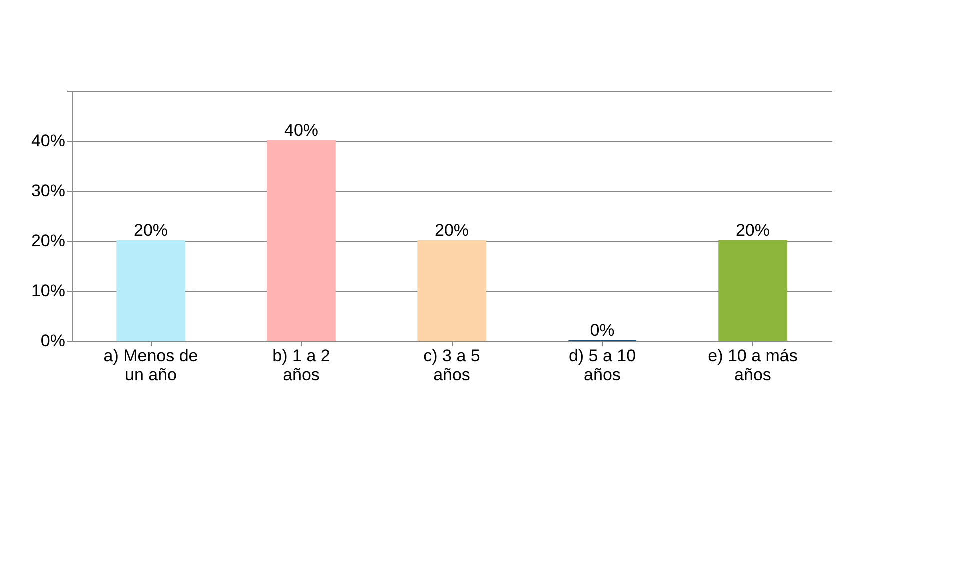  I want to click on y-tick-label: 40%, so click(48, 141).